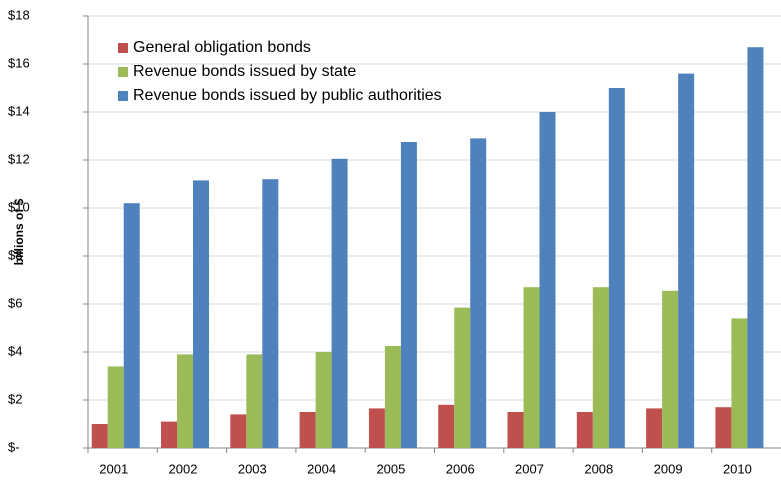 The height and width of the screenshot is (480, 781). I want to click on legend-label: Revenue bonds issued by state, so click(244, 71).